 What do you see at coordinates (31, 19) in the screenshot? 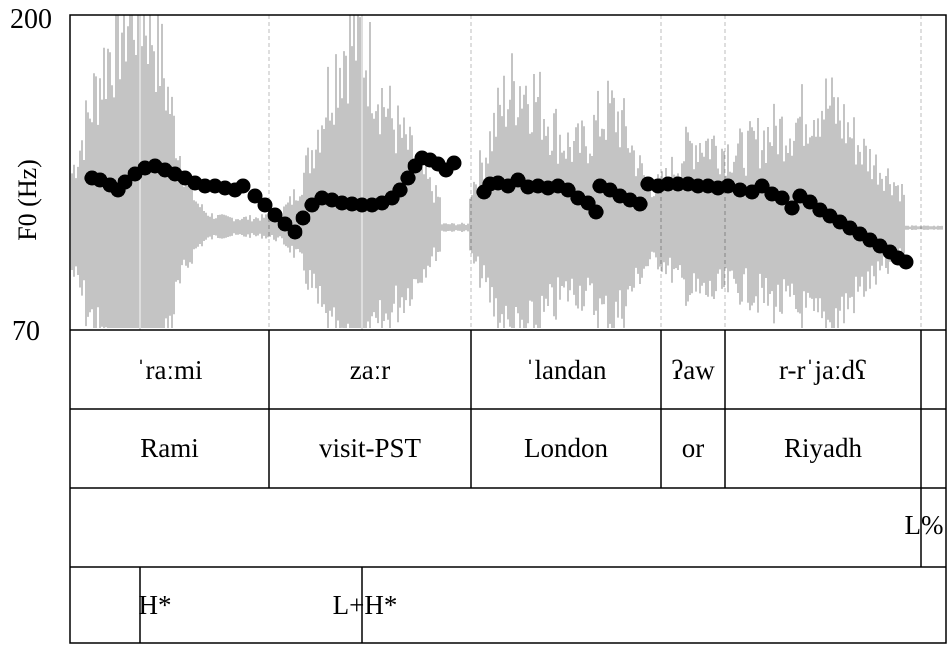
I see `y-axis-max-label: 200` at bounding box center [31, 19].